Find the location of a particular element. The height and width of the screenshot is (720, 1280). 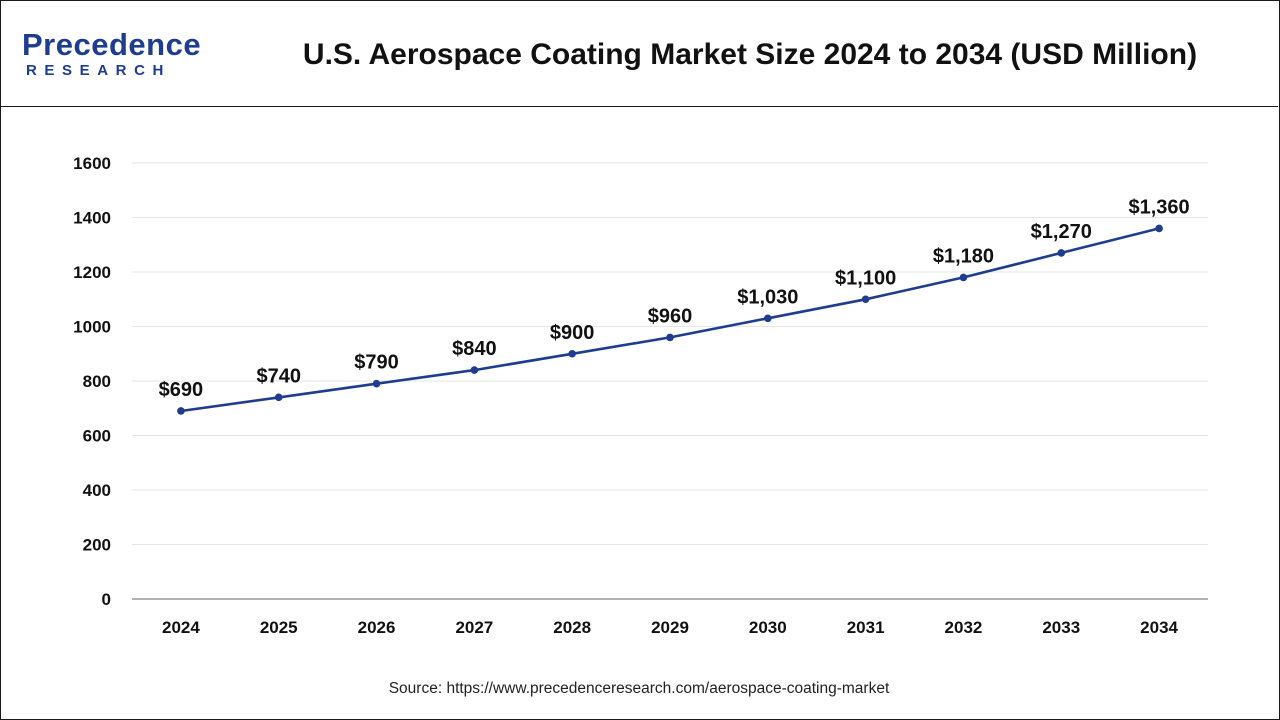

y-tick-label: 1000 is located at coordinates (92, 327).